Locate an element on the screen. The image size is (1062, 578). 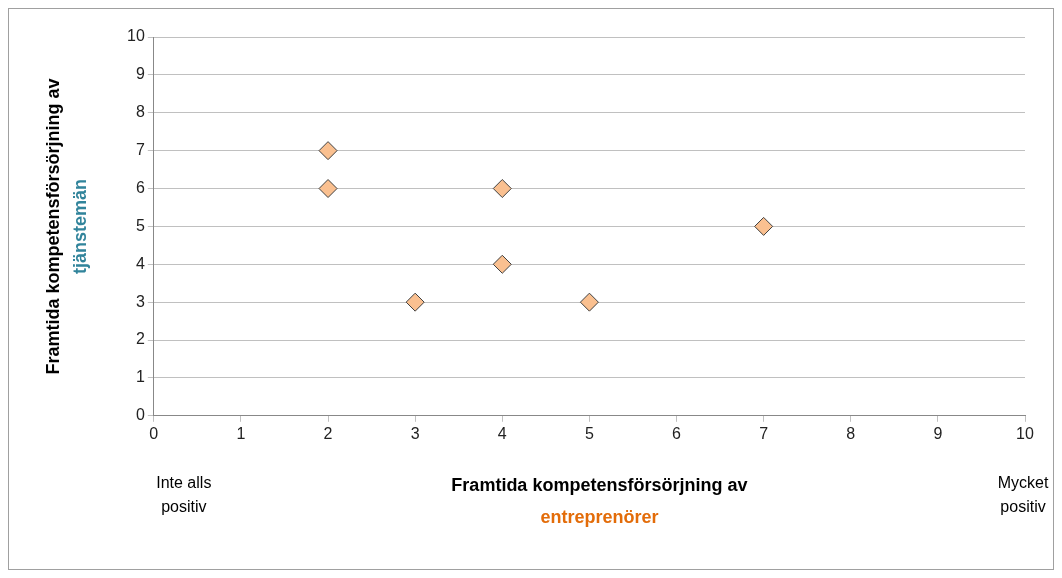
y-tick-label: 9 is located at coordinates (140, 74).